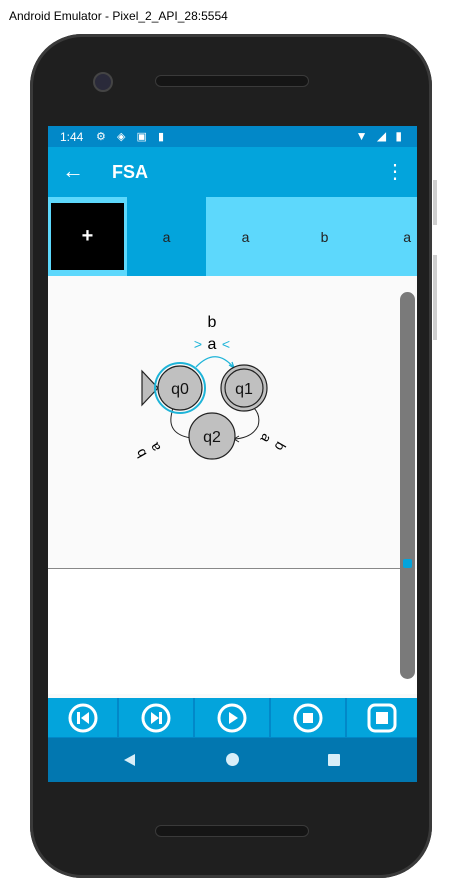 This screenshot has height=896, width=469. I want to click on tape-cell-label: a, so click(407, 236).